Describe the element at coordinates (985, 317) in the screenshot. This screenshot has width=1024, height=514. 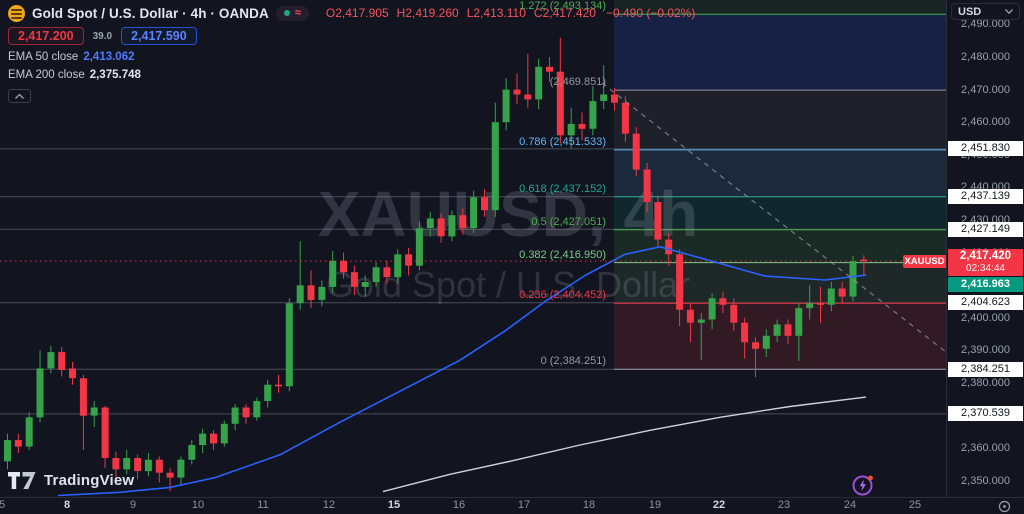
I see `price-tick: 2,400.000` at that location.